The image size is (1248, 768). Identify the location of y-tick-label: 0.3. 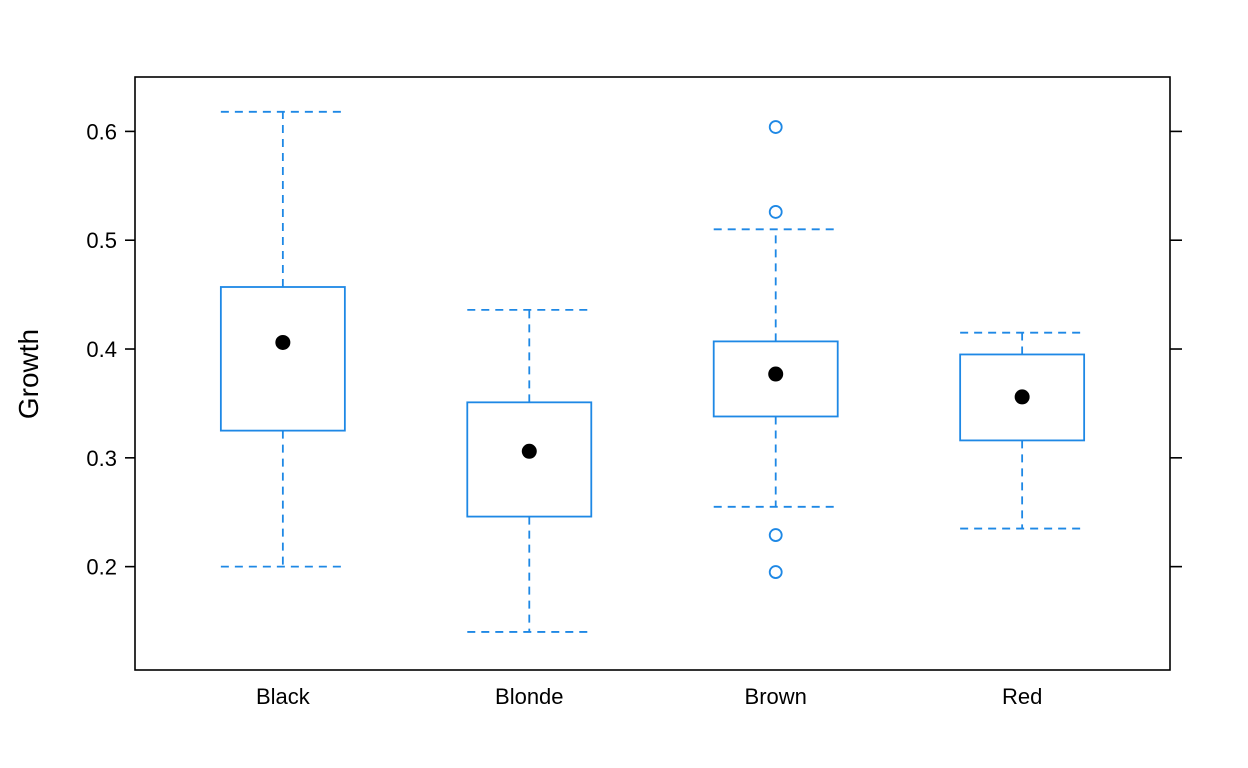
(101, 458).